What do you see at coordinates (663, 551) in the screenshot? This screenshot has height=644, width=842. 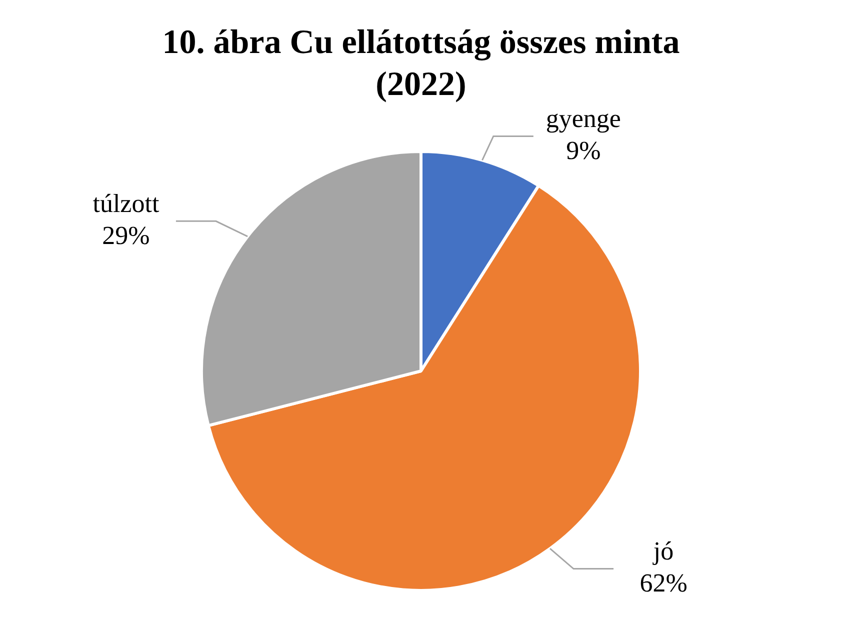 I see `slice-label: jó` at bounding box center [663, 551].